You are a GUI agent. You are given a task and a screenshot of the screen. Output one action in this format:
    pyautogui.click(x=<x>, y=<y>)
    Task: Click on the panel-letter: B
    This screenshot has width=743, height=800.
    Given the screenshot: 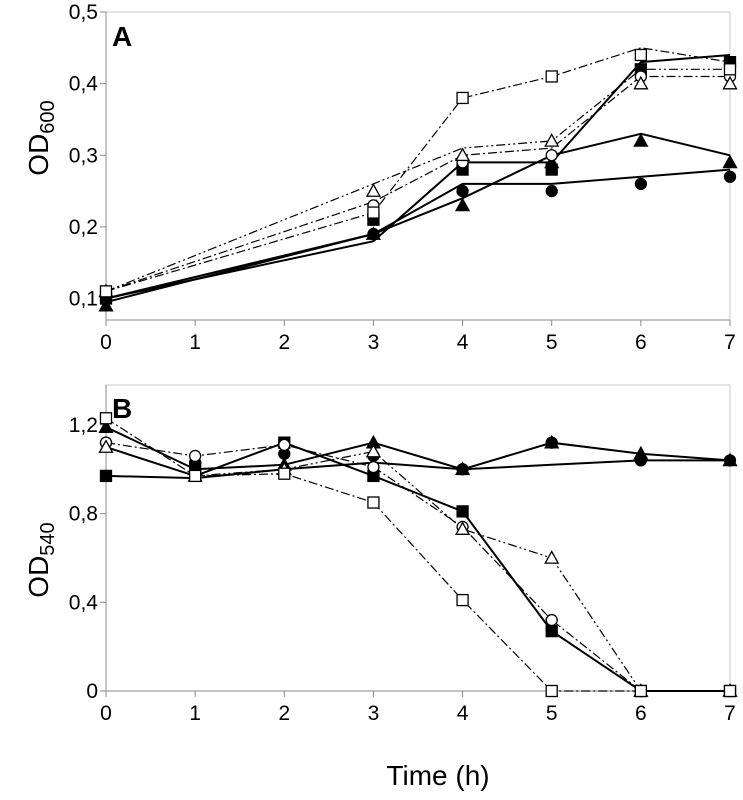 What is the action you would take?
    pyautogui.click(x=122, y=408)
    